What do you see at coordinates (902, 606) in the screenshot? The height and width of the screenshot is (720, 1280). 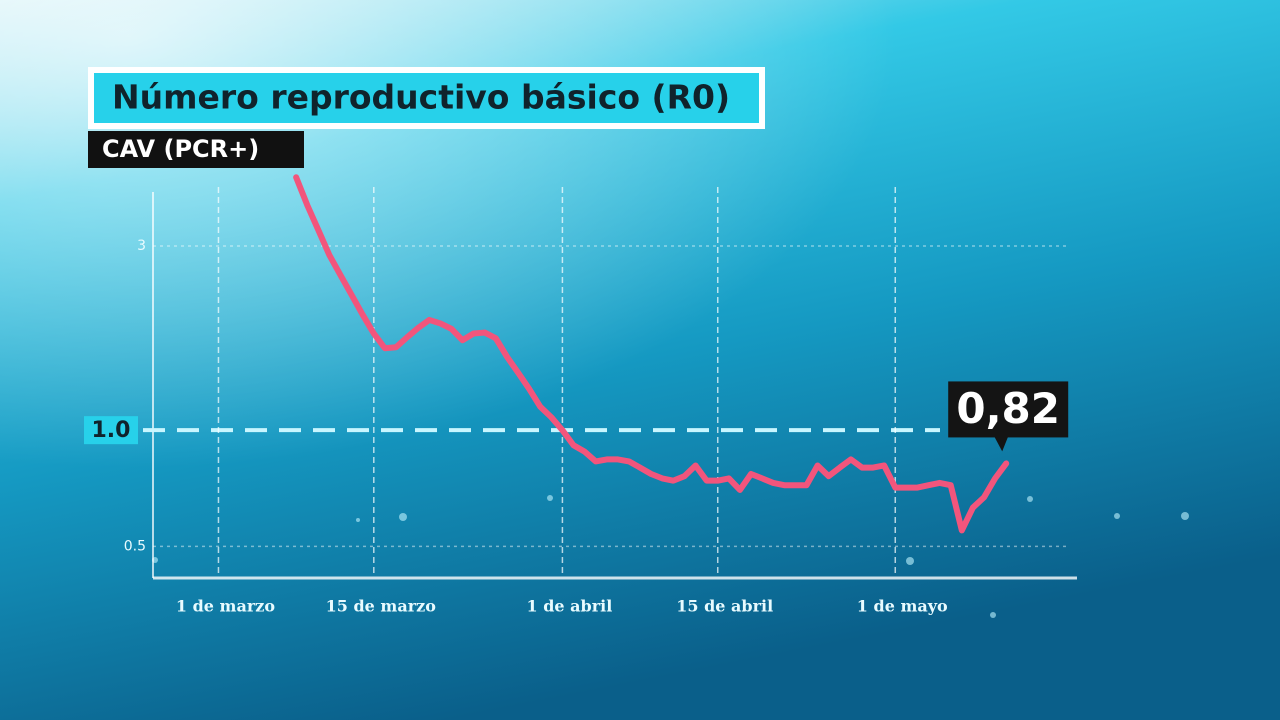 I see `x-tick-label: 1 de mayo` at bounding box center [902, 606].